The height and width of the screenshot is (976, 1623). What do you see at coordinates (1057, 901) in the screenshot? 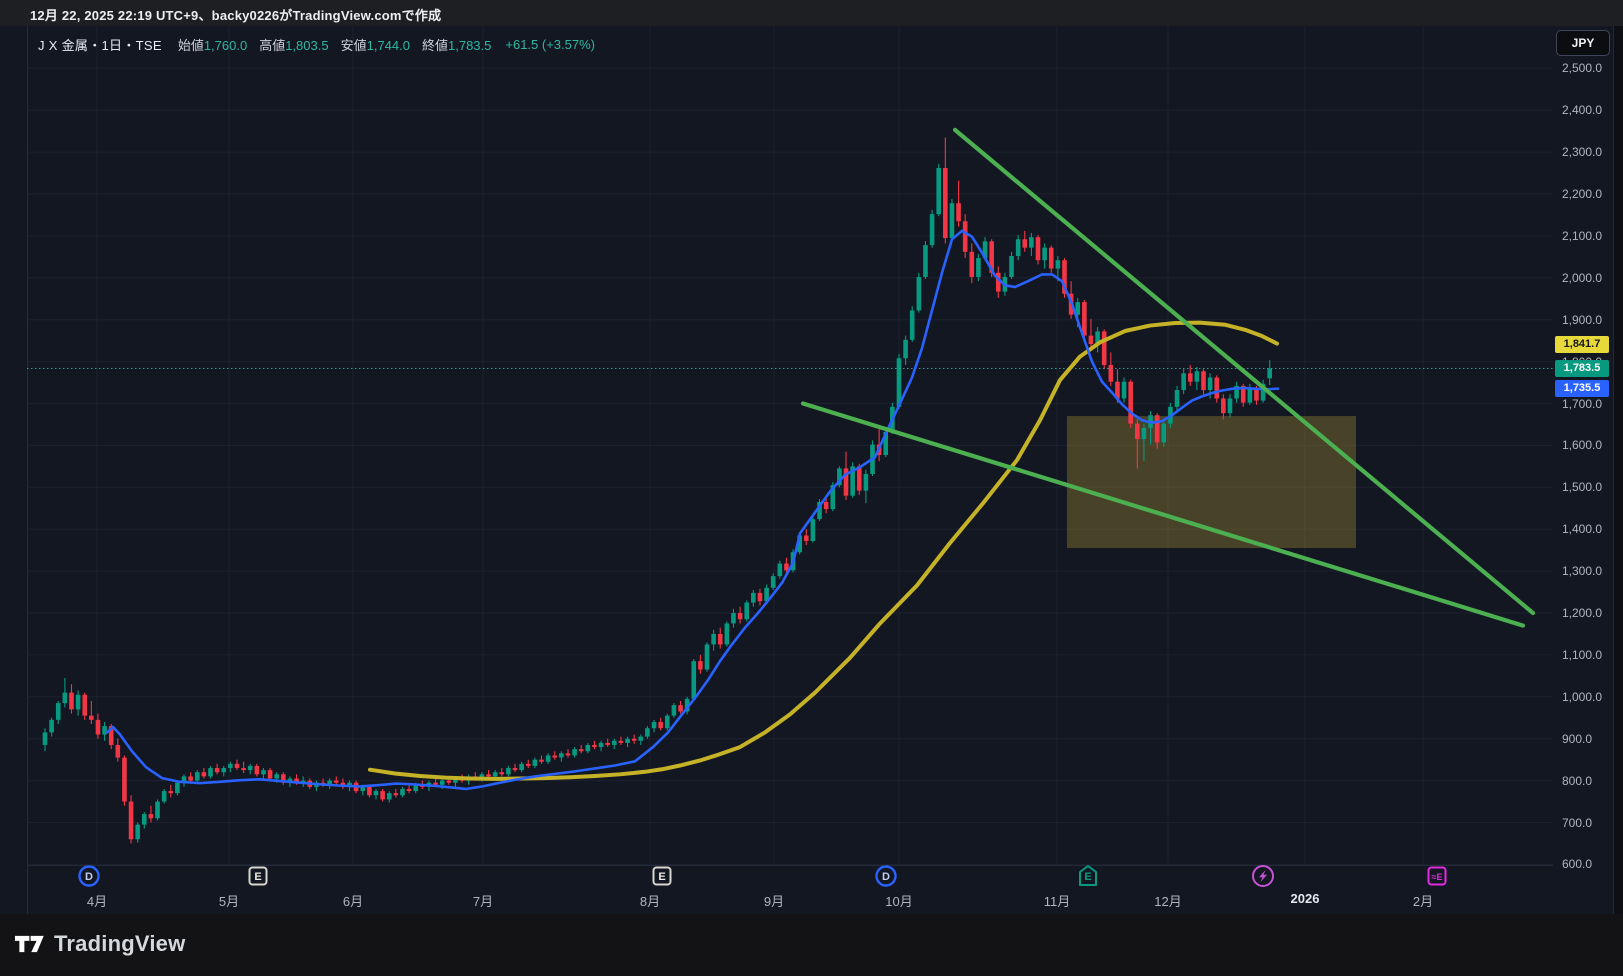
I see `time-axis-label: 11月` at bounding box center [1057, 901].